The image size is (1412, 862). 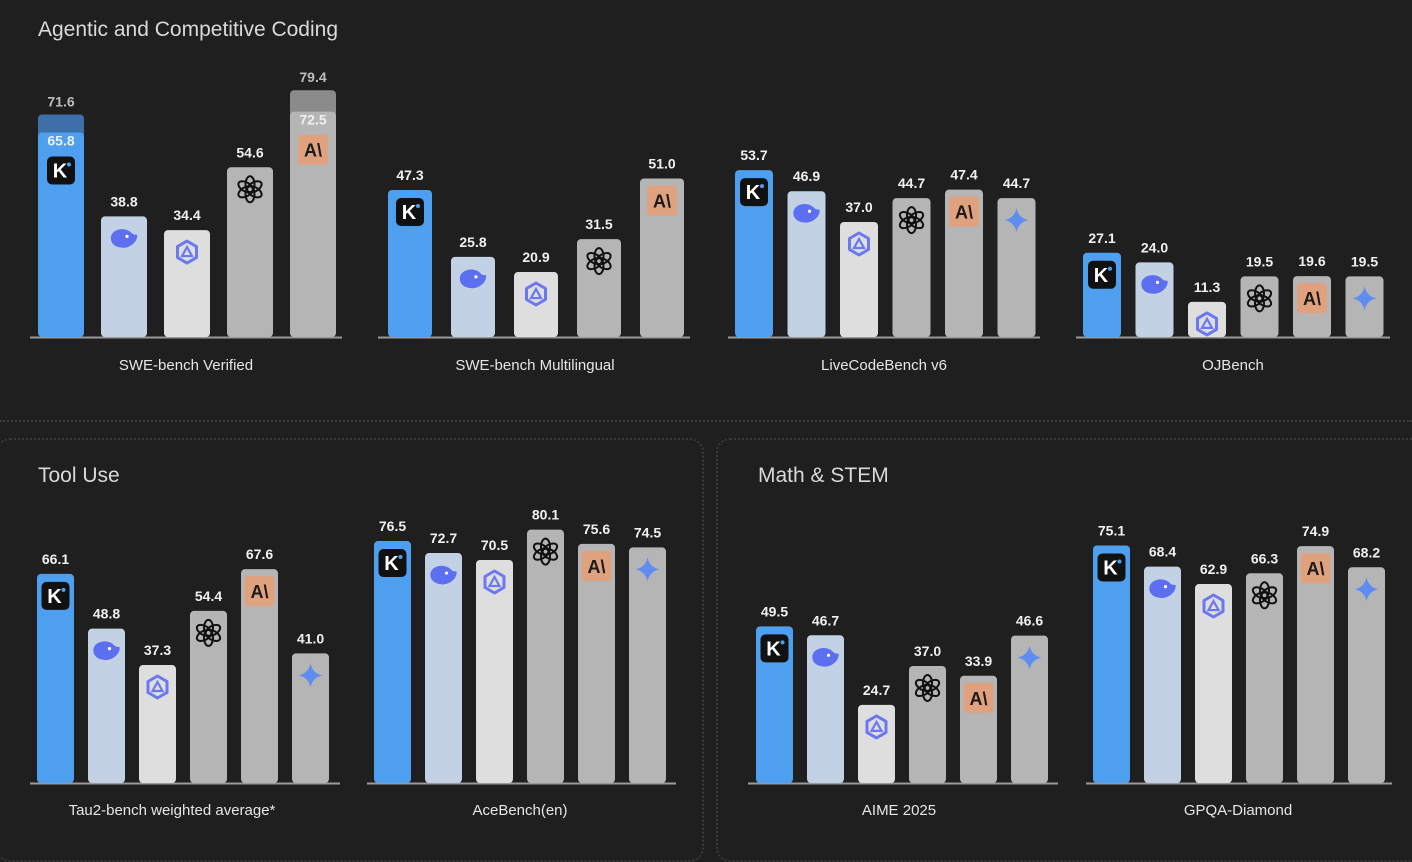 I want to click on bar-value-label: 47.3, so click(x=409, y=175).